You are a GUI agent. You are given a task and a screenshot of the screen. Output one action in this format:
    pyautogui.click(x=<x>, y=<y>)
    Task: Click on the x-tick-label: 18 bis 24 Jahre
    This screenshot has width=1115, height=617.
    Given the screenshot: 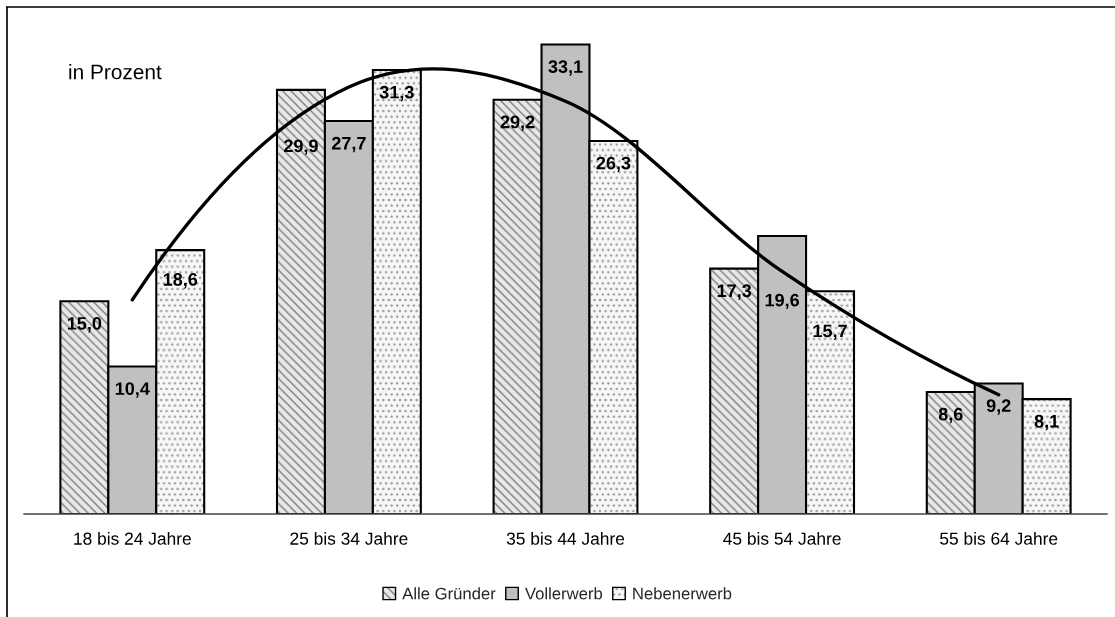 What is the action you would take?
    pyautogui.click(x=132, y=538)
    